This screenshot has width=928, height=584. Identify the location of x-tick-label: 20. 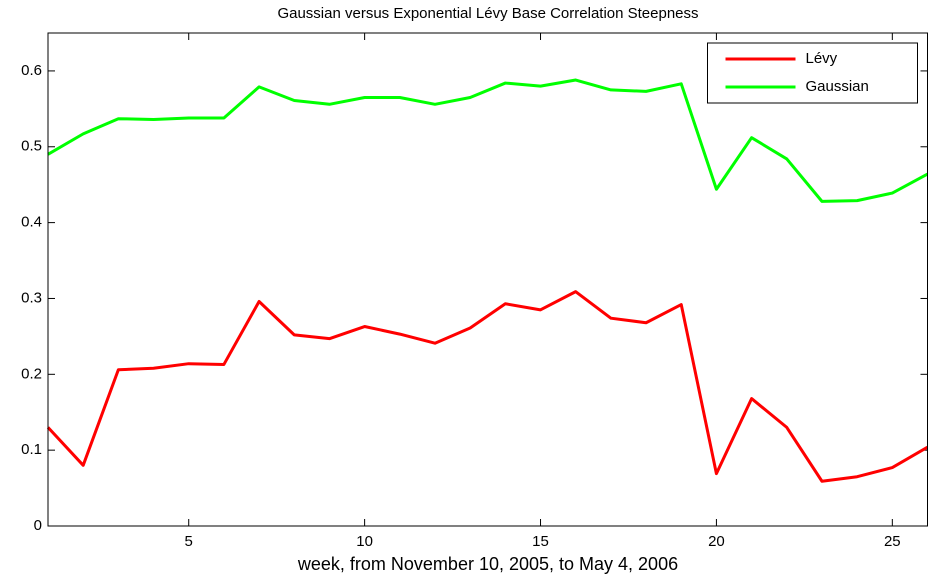
(716, 541).